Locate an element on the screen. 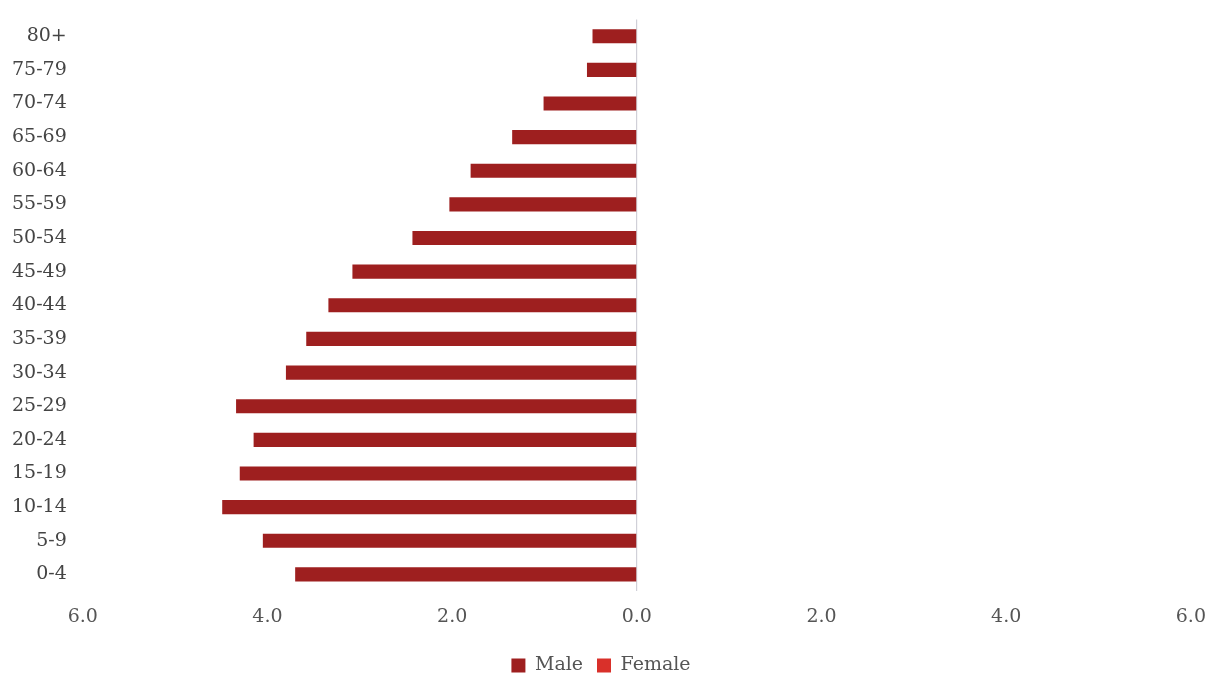 This screenshot has height=685, width=1220. y-tick-label: 50-54 is located at coordinates (39, 235).